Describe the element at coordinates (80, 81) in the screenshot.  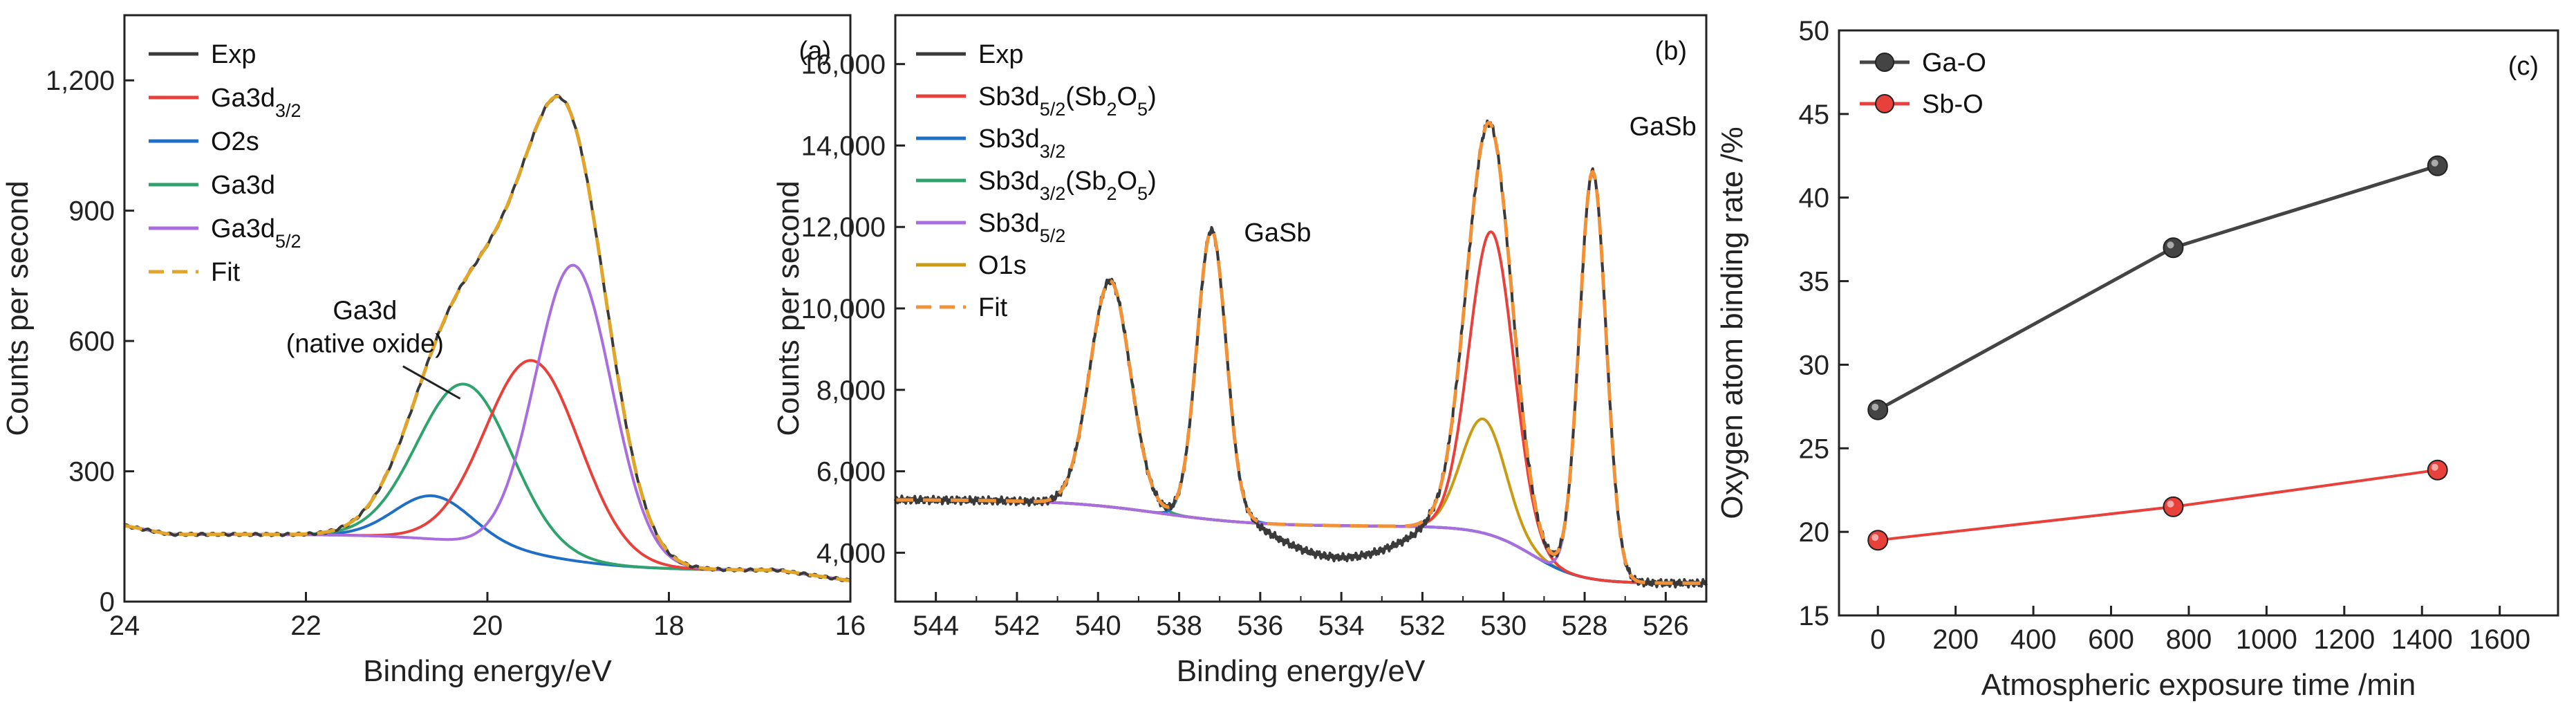
I see `y-tick-label: 1,200` at that location.